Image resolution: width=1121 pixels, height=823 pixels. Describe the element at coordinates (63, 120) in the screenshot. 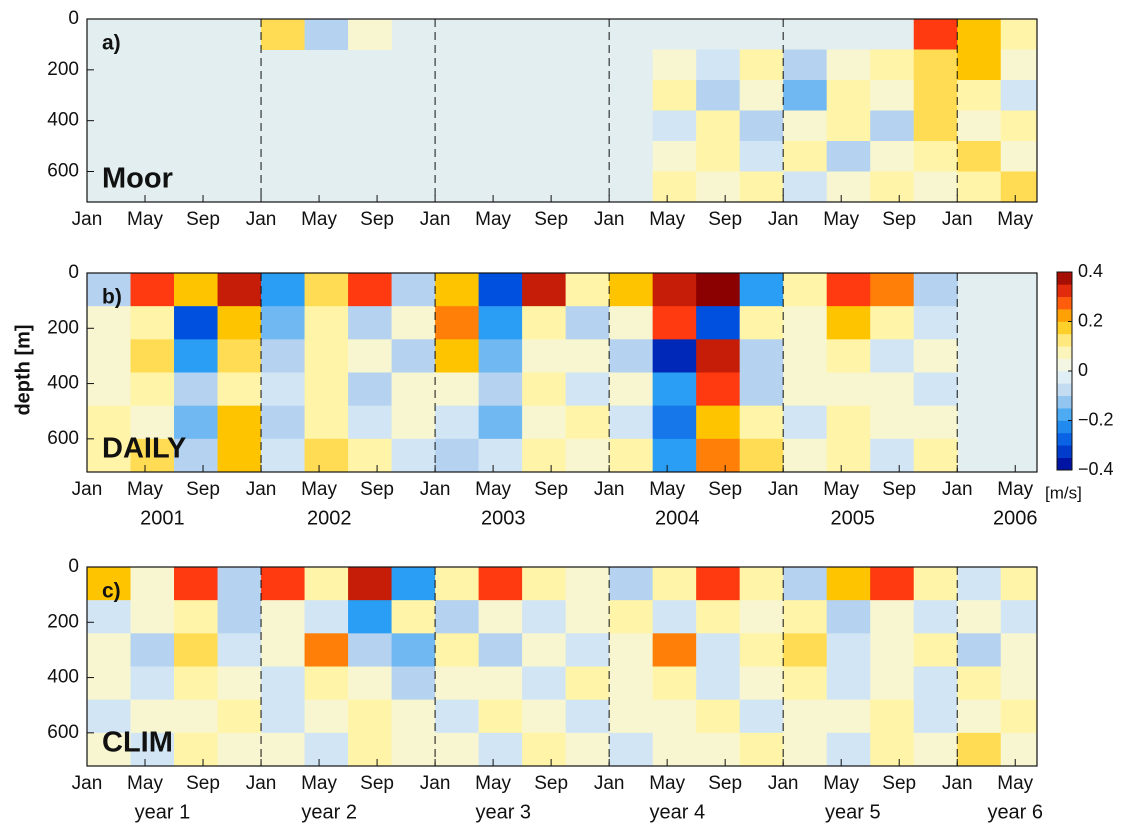

I see `y-tick-label: 400` at that location.